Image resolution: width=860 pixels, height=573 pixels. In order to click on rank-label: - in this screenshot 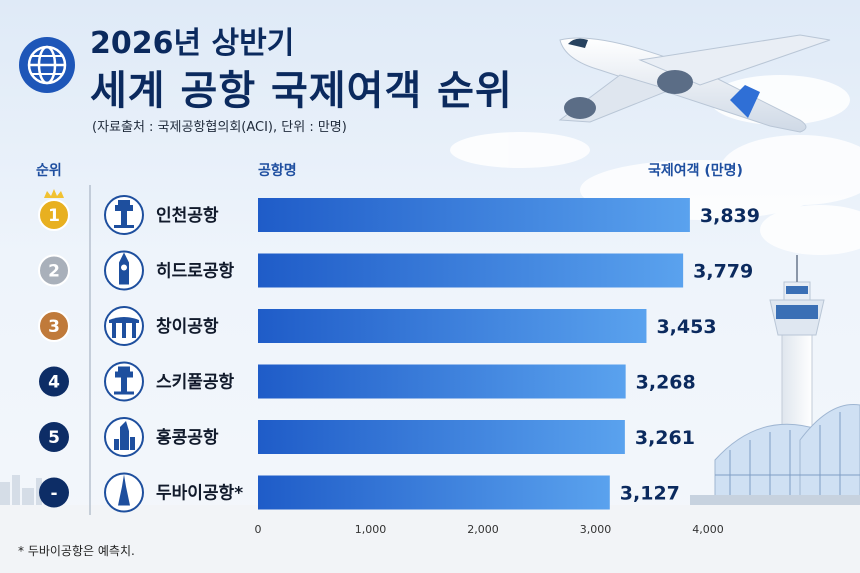, I will do `click(53, 494)`.